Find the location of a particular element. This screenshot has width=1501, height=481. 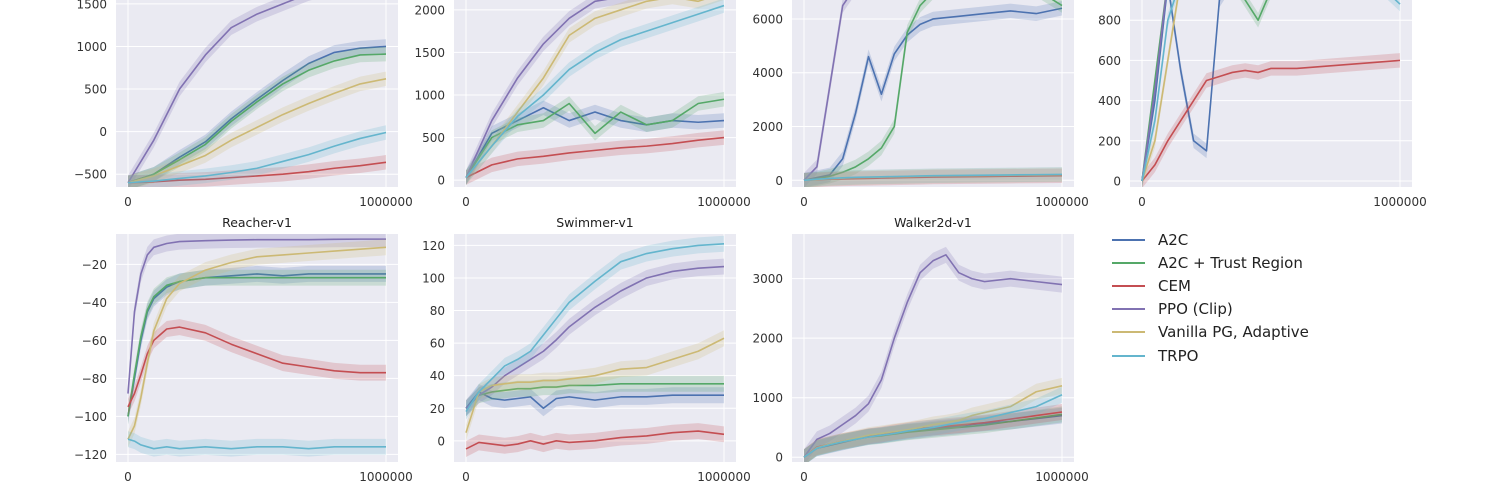

y-tick-label: 1500 is located at coordinates (429, 53).